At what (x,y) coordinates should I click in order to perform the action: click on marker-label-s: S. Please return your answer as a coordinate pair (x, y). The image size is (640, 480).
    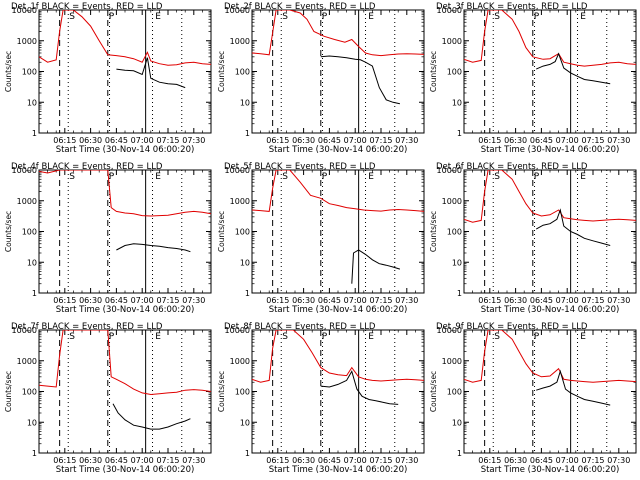
    Looking at the image, I should click on (497, 17).